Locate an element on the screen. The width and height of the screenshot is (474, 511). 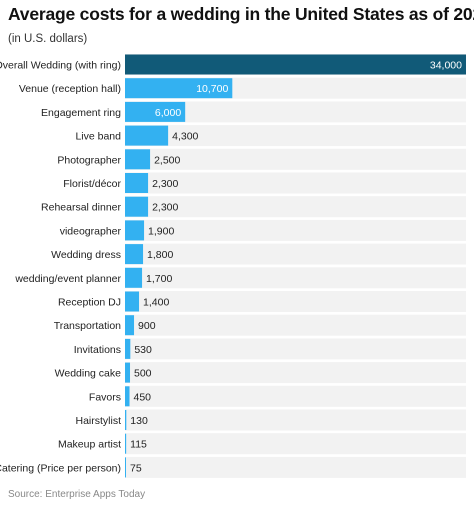
category-label: wedding/event planner is located at coordinates (67, 279).